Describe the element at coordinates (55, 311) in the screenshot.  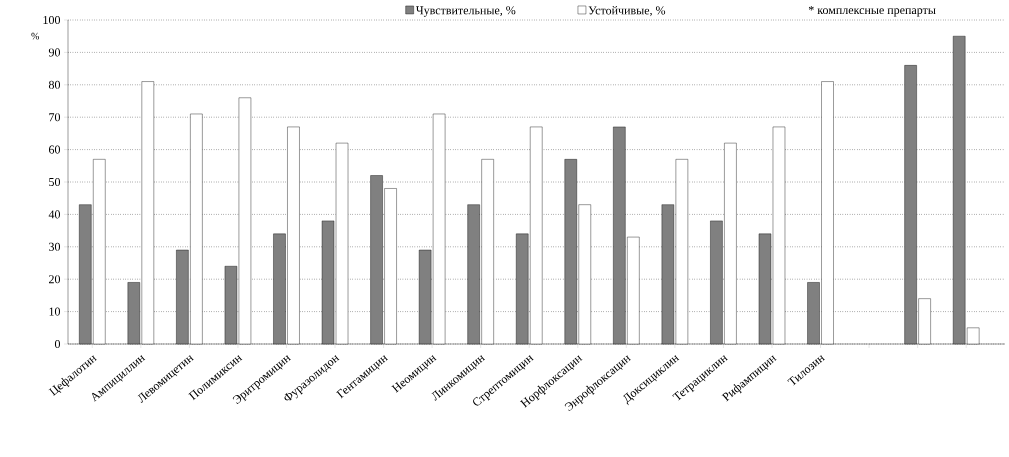
I see `y-tick-label: 10` at that location.